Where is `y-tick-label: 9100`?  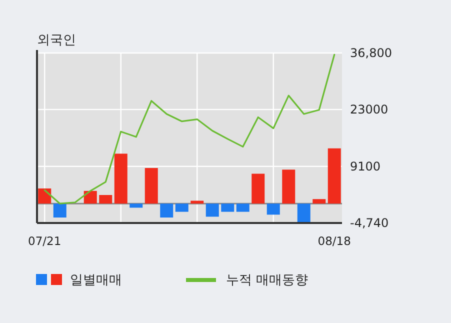 y-tick-label: 9100 is located at coordinates (365, 166).